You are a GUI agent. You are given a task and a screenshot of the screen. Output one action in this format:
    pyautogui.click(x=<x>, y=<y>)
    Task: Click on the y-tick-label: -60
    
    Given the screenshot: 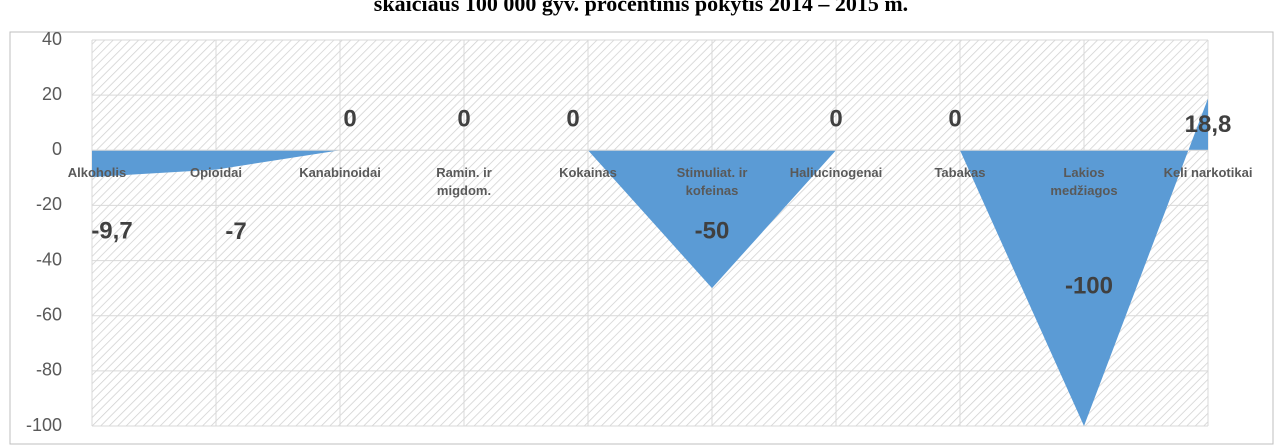 What is the action you would take?
    pyautogui.click(x=49, y=314)
    